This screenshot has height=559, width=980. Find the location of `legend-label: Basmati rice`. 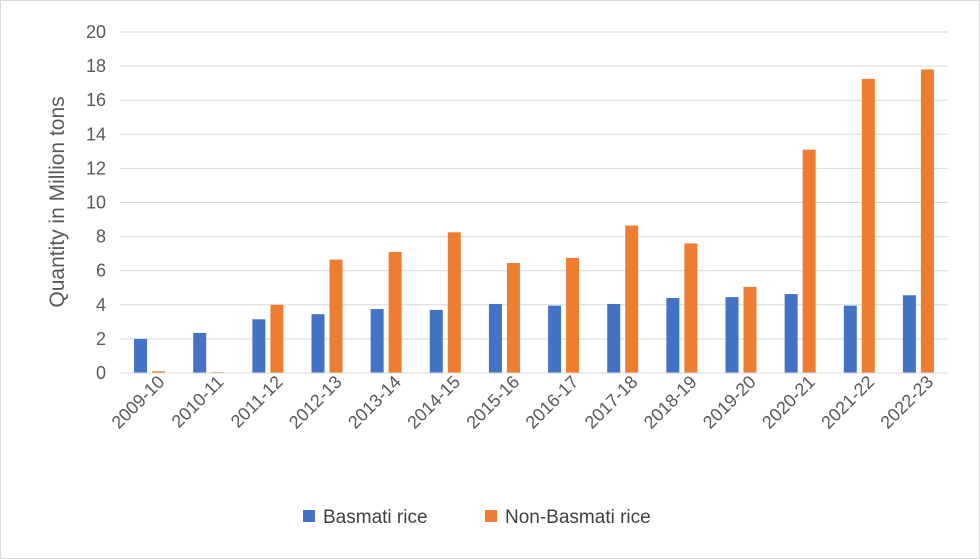

legend-label: Basmati rice is located at coordinates (375, 517).